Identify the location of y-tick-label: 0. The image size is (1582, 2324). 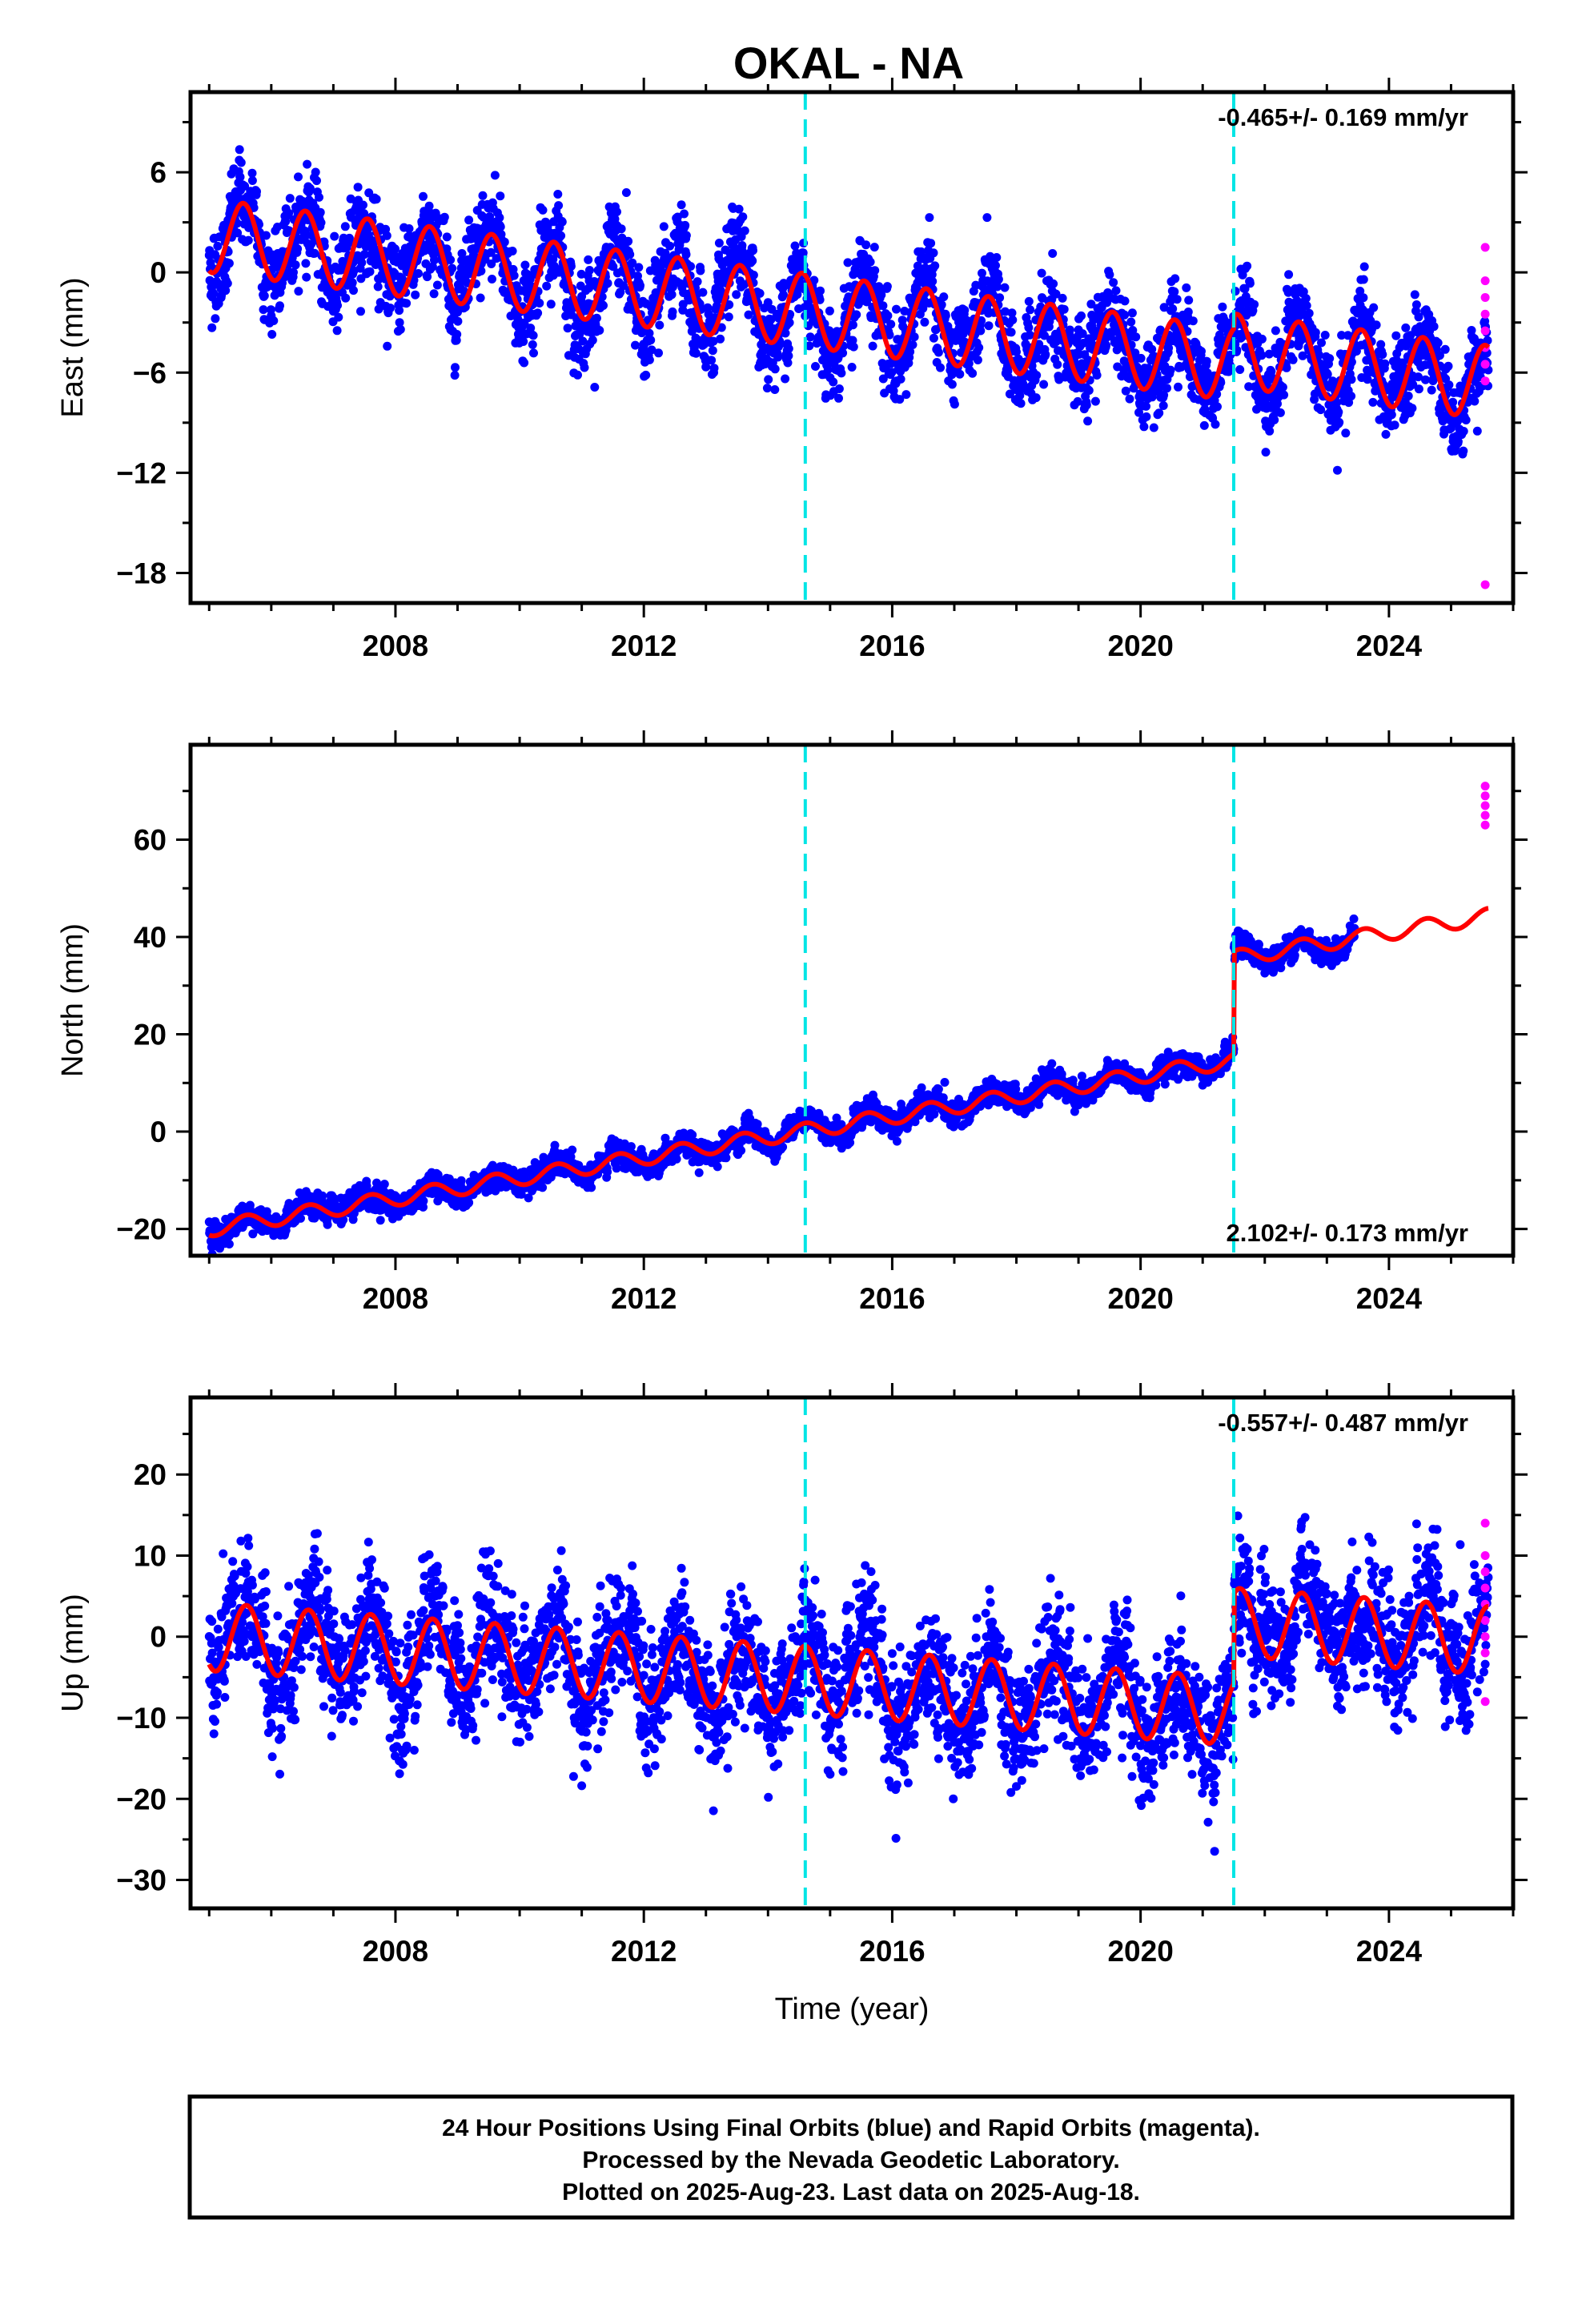
(158, 272).